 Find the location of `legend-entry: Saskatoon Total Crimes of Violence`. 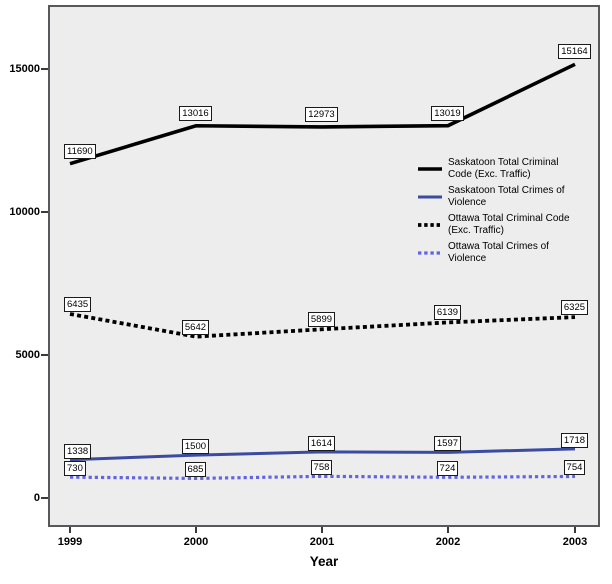

legend-entry: Saskatoon Total Crimes of Violence is located at coordinates (506, 196).